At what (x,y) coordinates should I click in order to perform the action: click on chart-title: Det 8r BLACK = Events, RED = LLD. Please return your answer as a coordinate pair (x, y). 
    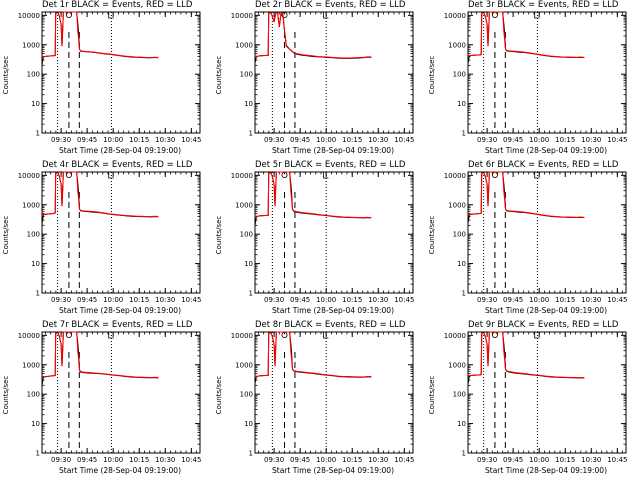
    Looking at the image, I should click on (330, 325).